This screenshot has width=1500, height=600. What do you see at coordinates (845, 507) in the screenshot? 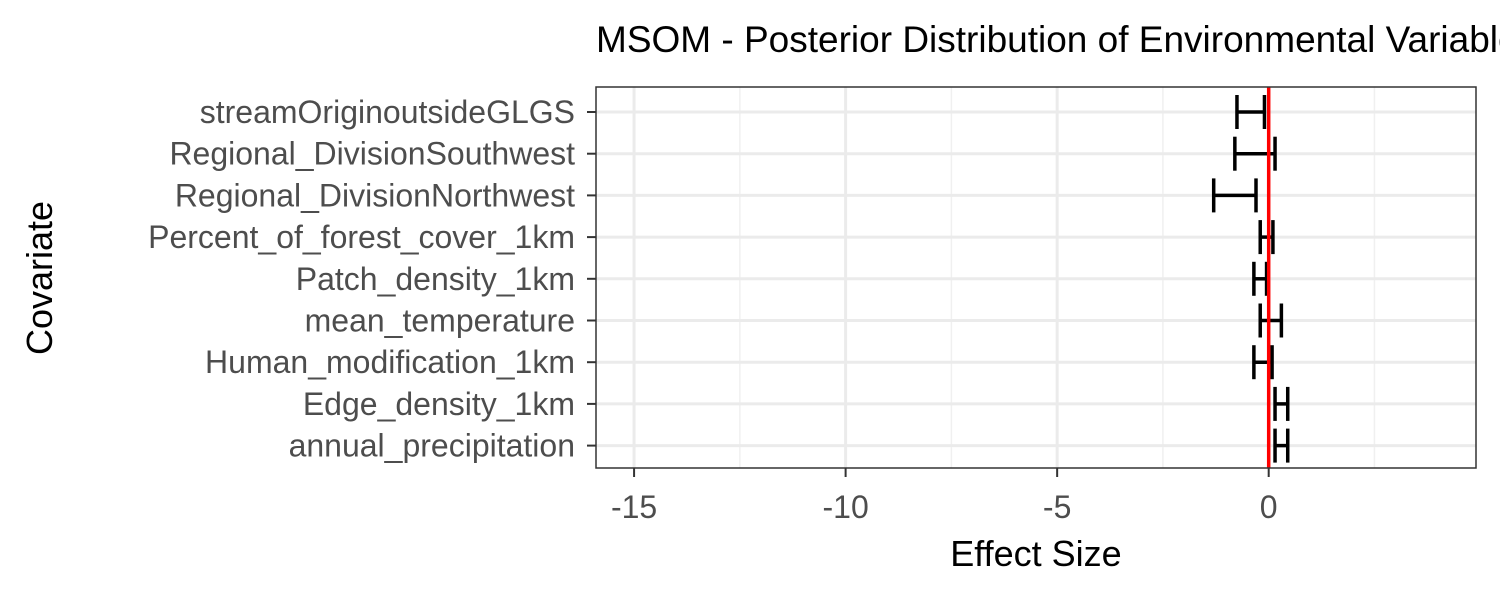
I see `x-tick-label: -10` at bounding box center [845, 507].